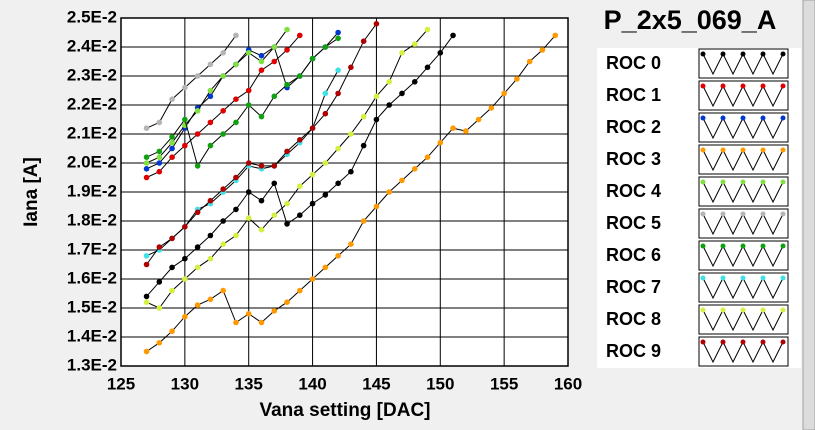 The height and width of the screenshot is (430, 815). What do you see at coordinates (633, 63) in the screenshot?
I see `legend-label: ROC 0` at bounding box center [633, 63].